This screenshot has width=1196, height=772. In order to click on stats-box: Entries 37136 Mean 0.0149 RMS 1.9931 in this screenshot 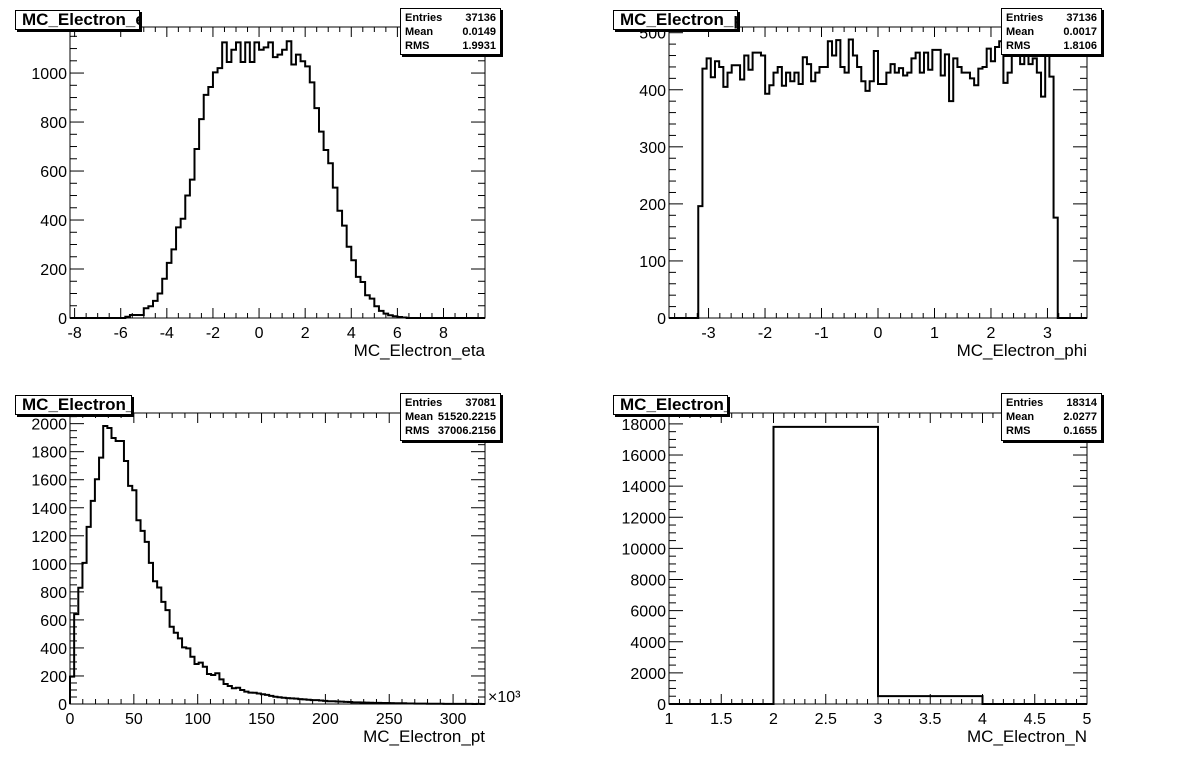, I will do `click(450, 31)`.